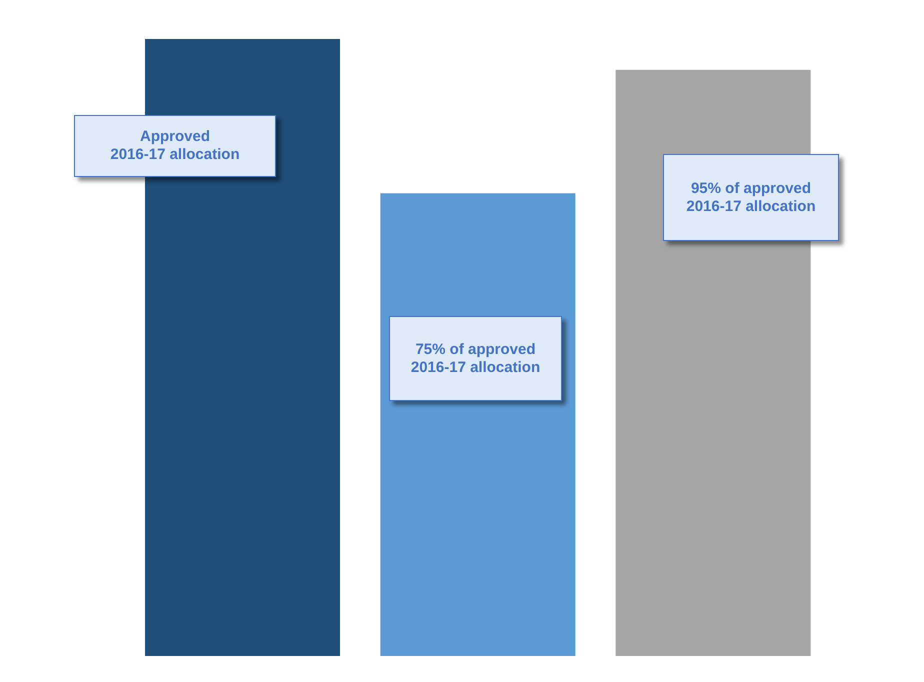 This screenshot has height=682, width=924. Describe the element at coordinates (475, 358) in the screenshot. I see `callout-box: 75% of approved 2016-17 allocation` at that location.